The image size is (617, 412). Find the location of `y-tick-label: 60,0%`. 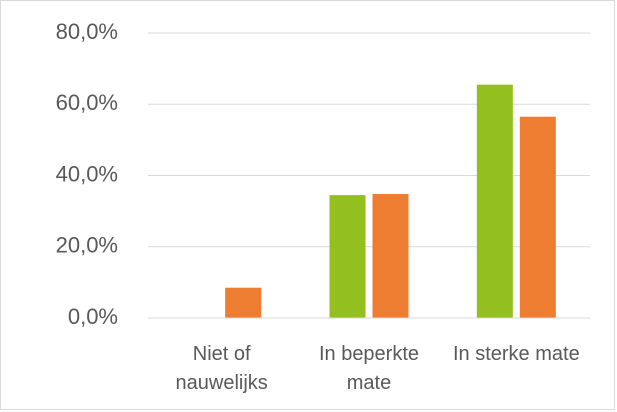

y-tick-label: 60,0% is located at coordinates (87, 102).